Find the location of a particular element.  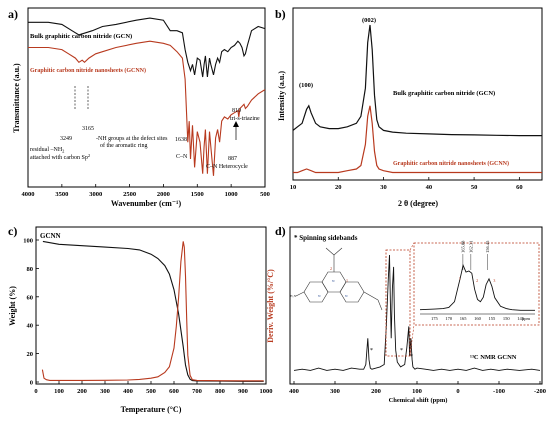

site-label-2: 2 is located at coordinates (331, 268).